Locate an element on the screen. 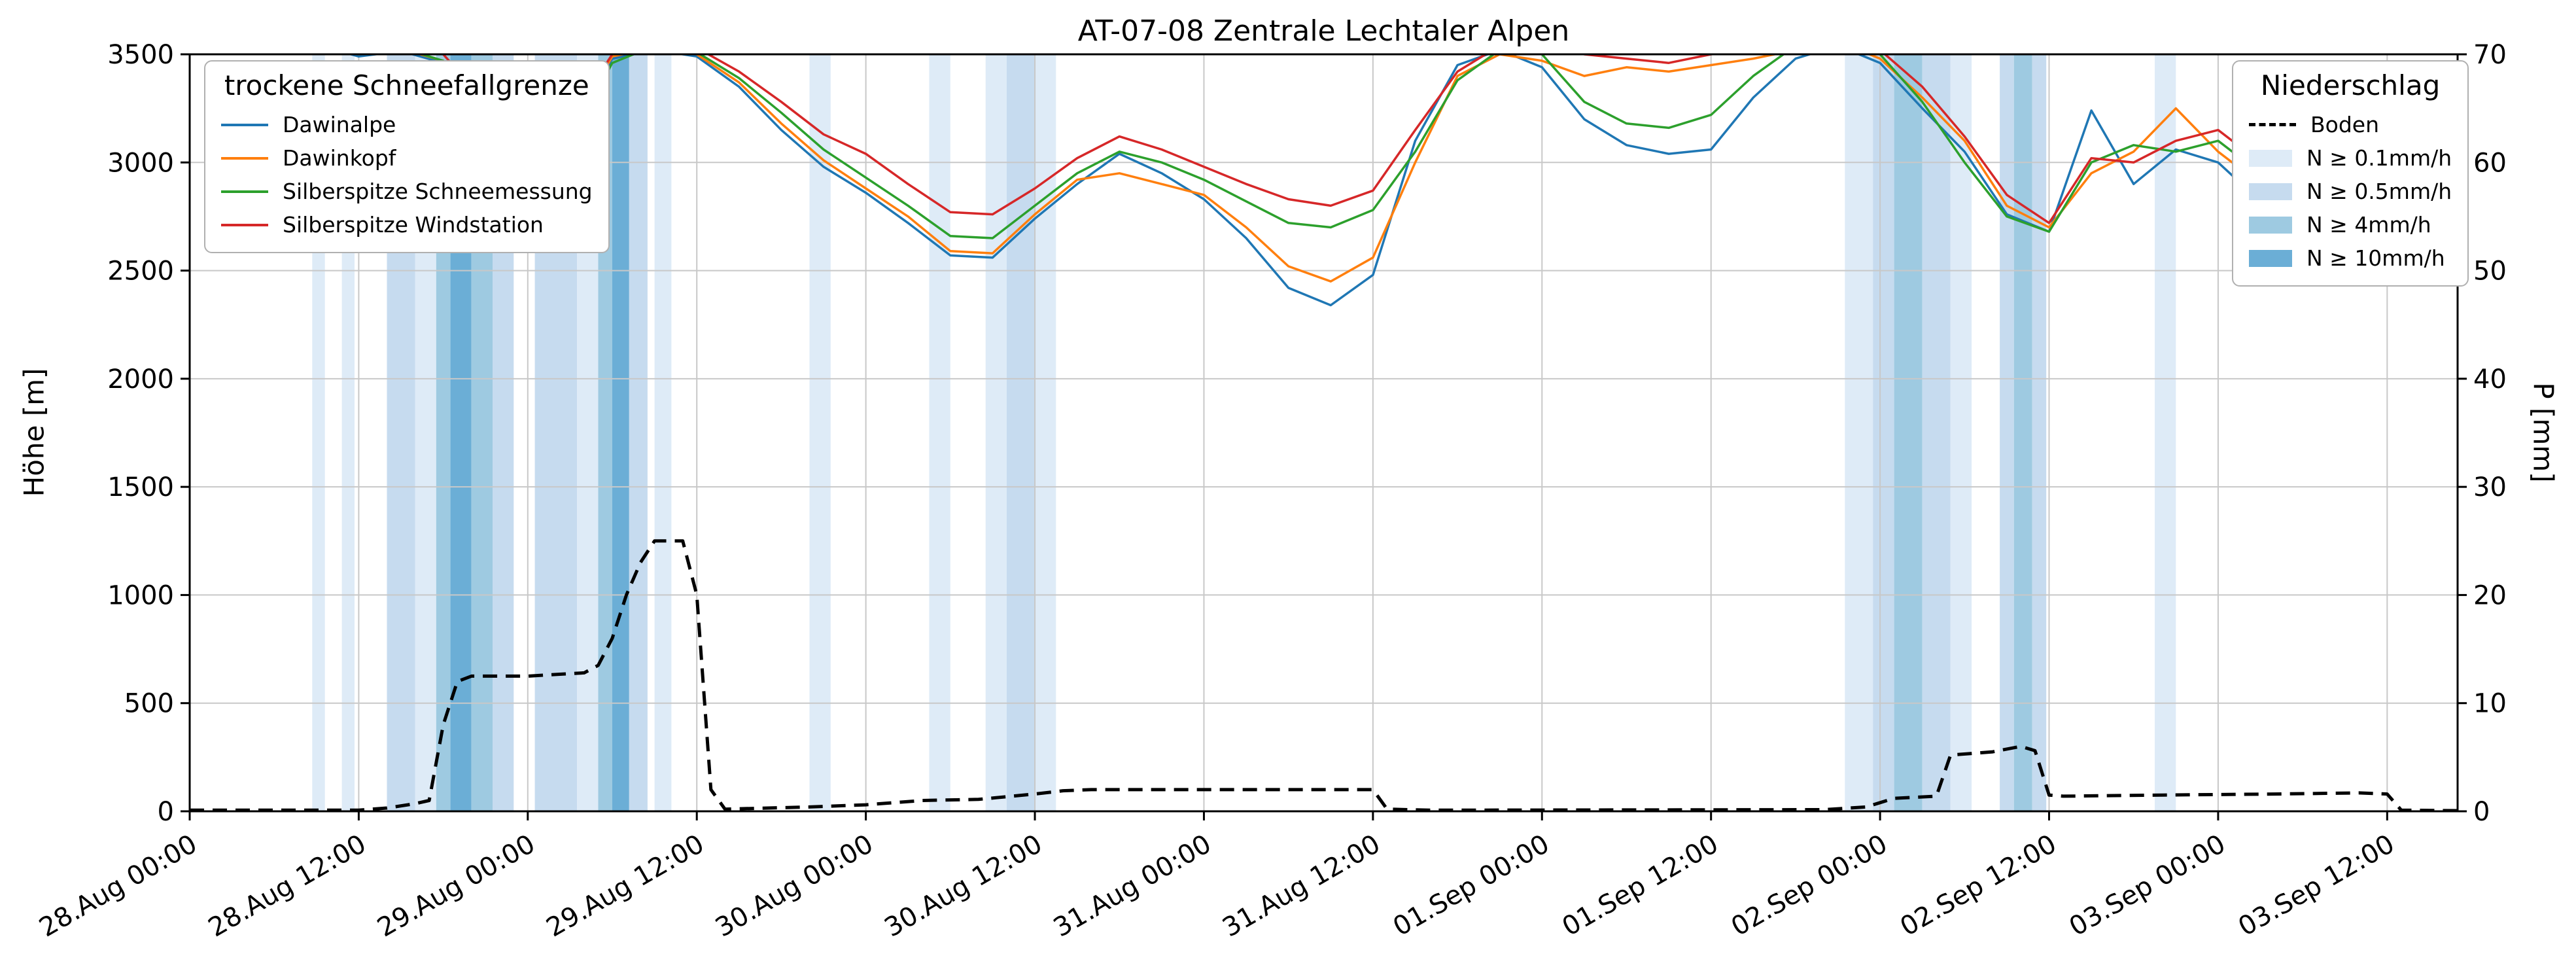  y-tick-label-left: 0 is located at coordinates (166, 812).